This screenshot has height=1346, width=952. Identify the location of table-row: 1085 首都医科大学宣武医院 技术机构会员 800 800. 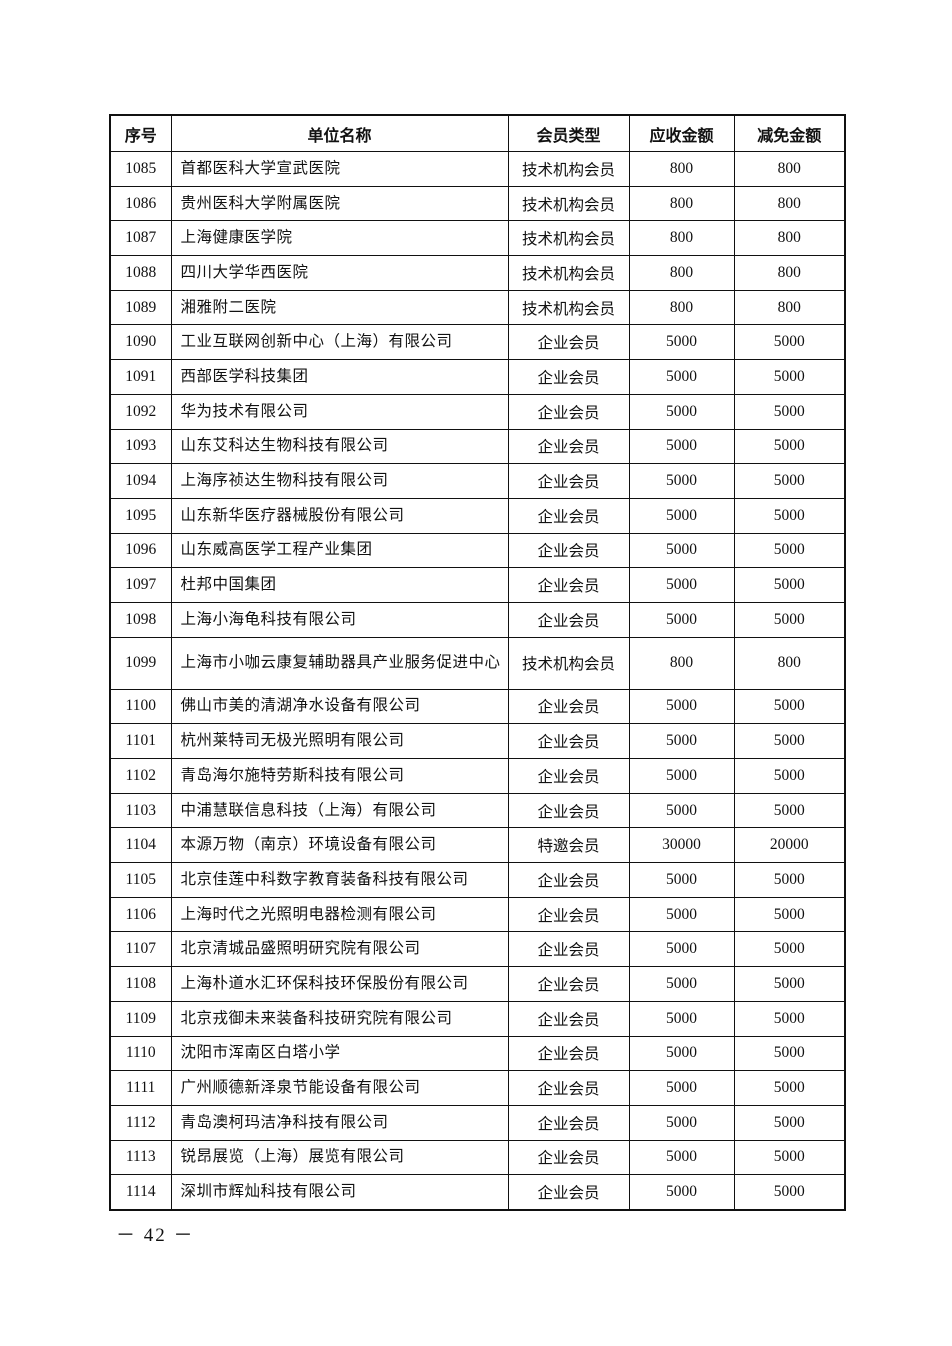
(477, 169).